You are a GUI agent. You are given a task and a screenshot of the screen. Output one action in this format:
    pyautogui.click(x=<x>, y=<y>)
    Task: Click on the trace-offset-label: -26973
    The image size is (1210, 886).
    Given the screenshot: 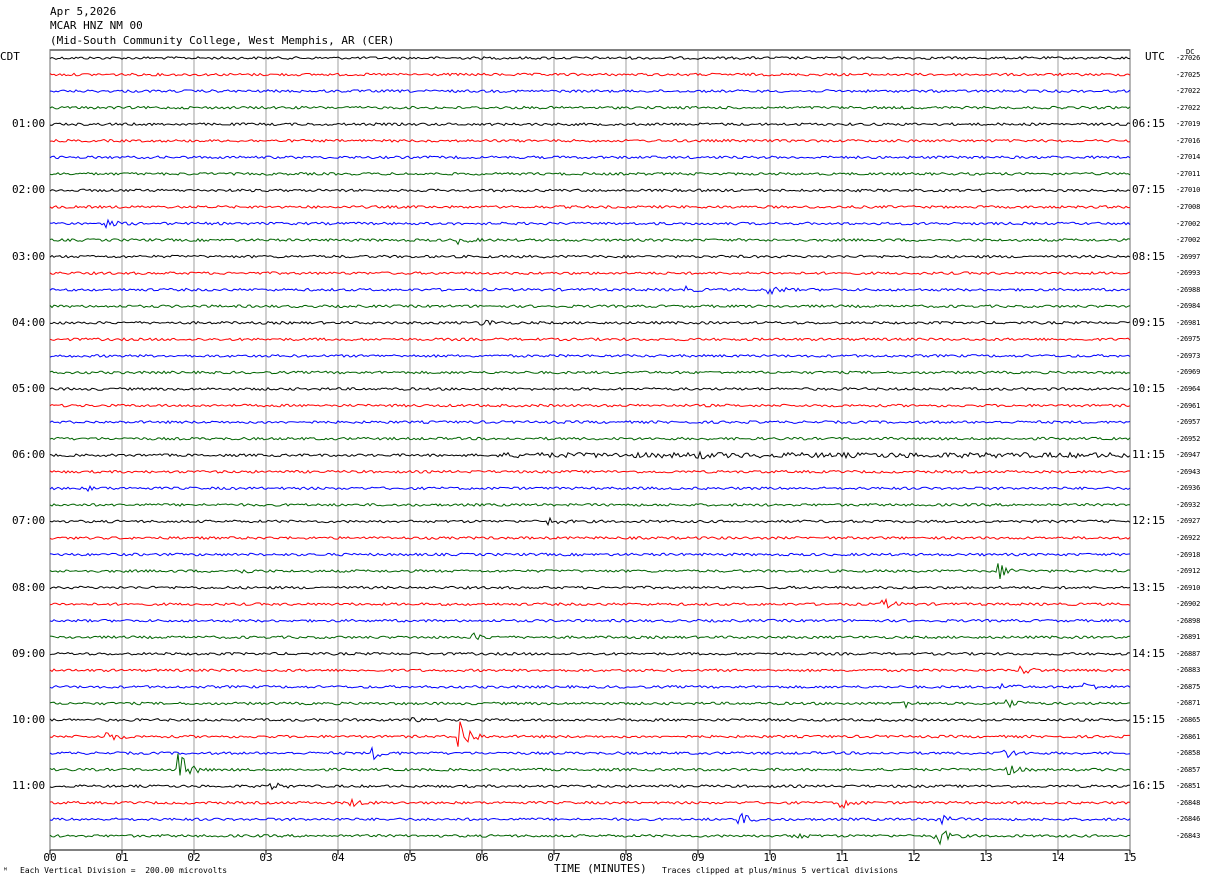 What is the action you would take?
    pyautogui.click(x=1188, y=355)
    